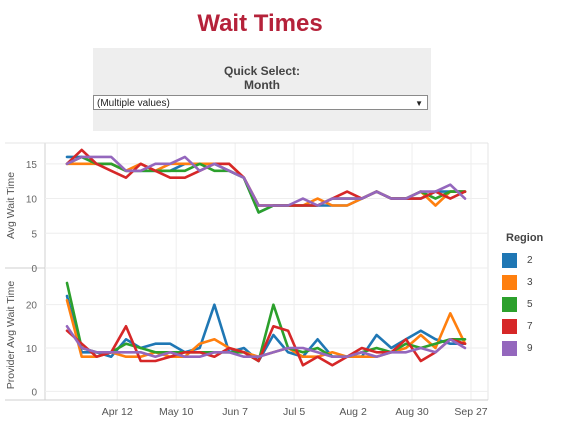 The width and height of the screenshot is (571, 441). I want to click on legend-item-region-3: 3, so click(534, 282).